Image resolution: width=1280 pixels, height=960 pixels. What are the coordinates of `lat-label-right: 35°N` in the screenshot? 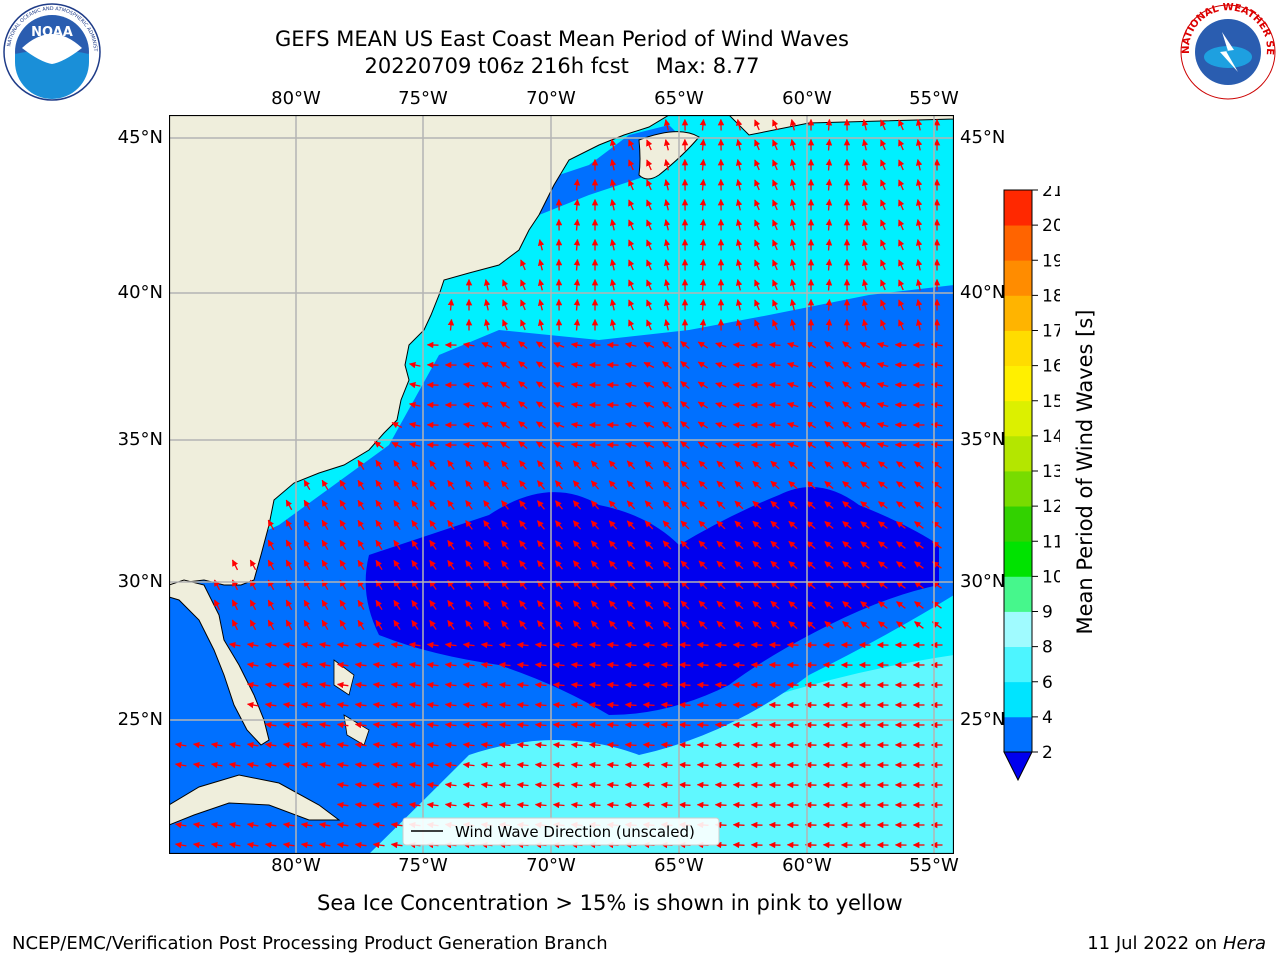 It's located at (983, 439).